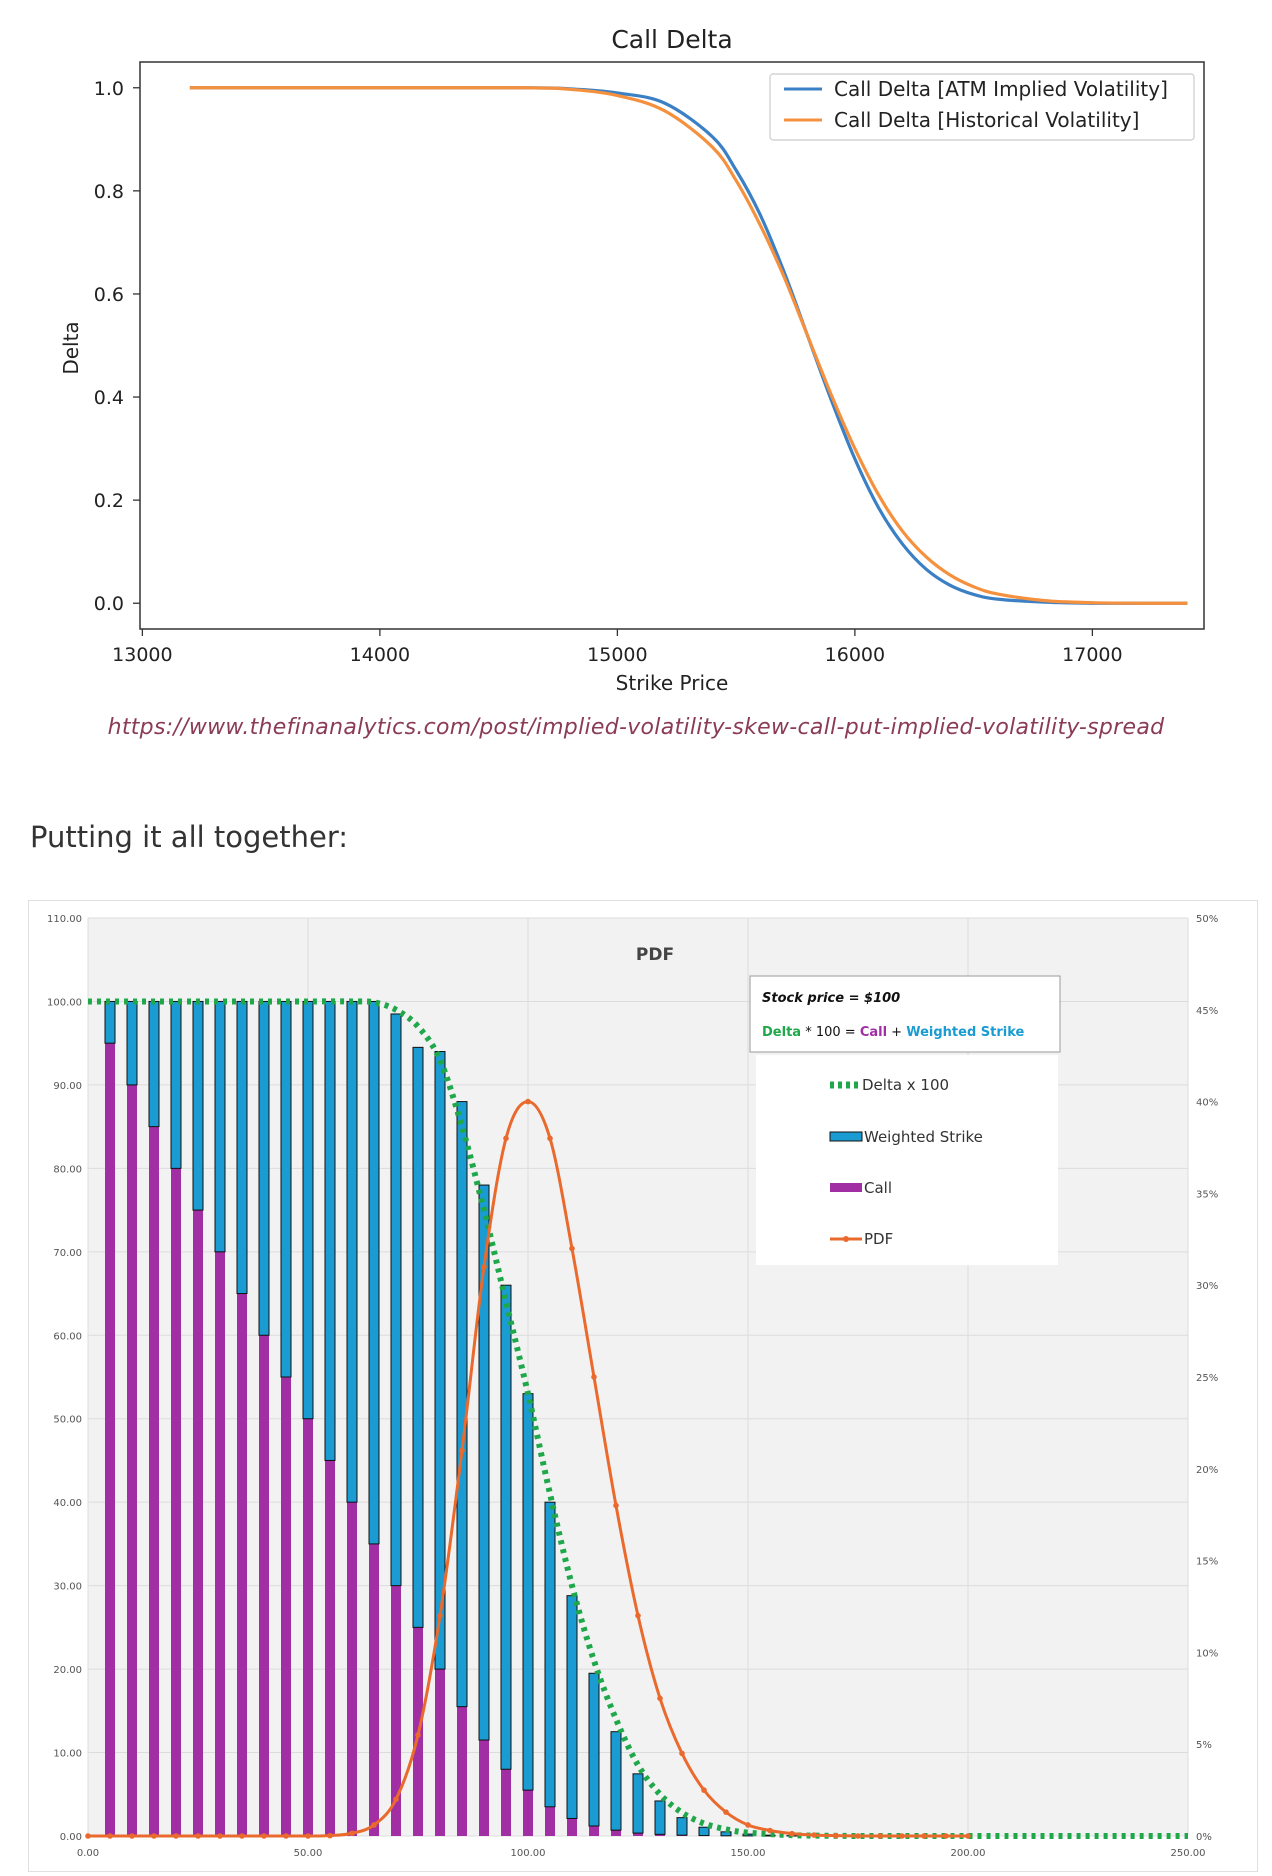 The height and width of the screenshot is (1876, 1272). Describe the element at coordinates (67, 1503) in the screenshot. I see `y-tick-label: 40.00` at that location.